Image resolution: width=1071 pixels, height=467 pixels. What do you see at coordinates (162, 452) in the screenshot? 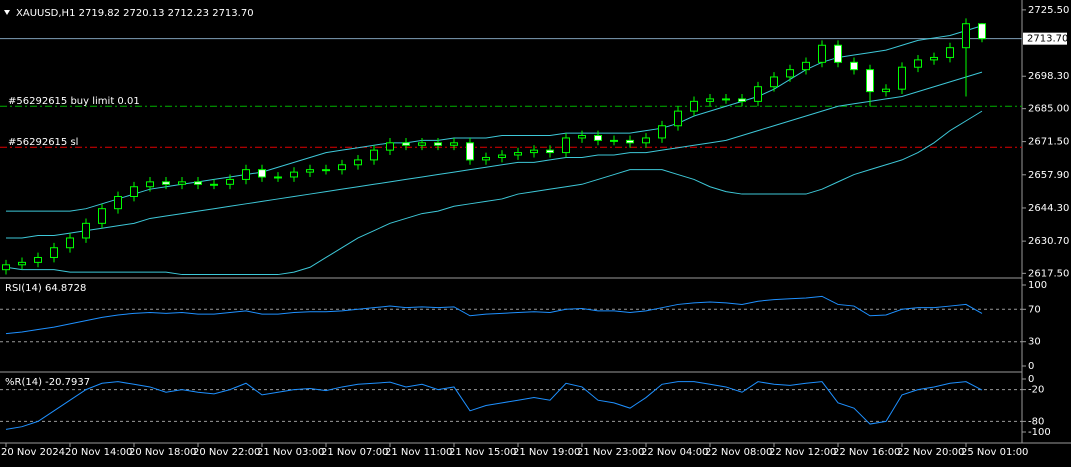
I see `time-label: 20 Nov 18:00` at bounding box center [162, 452].